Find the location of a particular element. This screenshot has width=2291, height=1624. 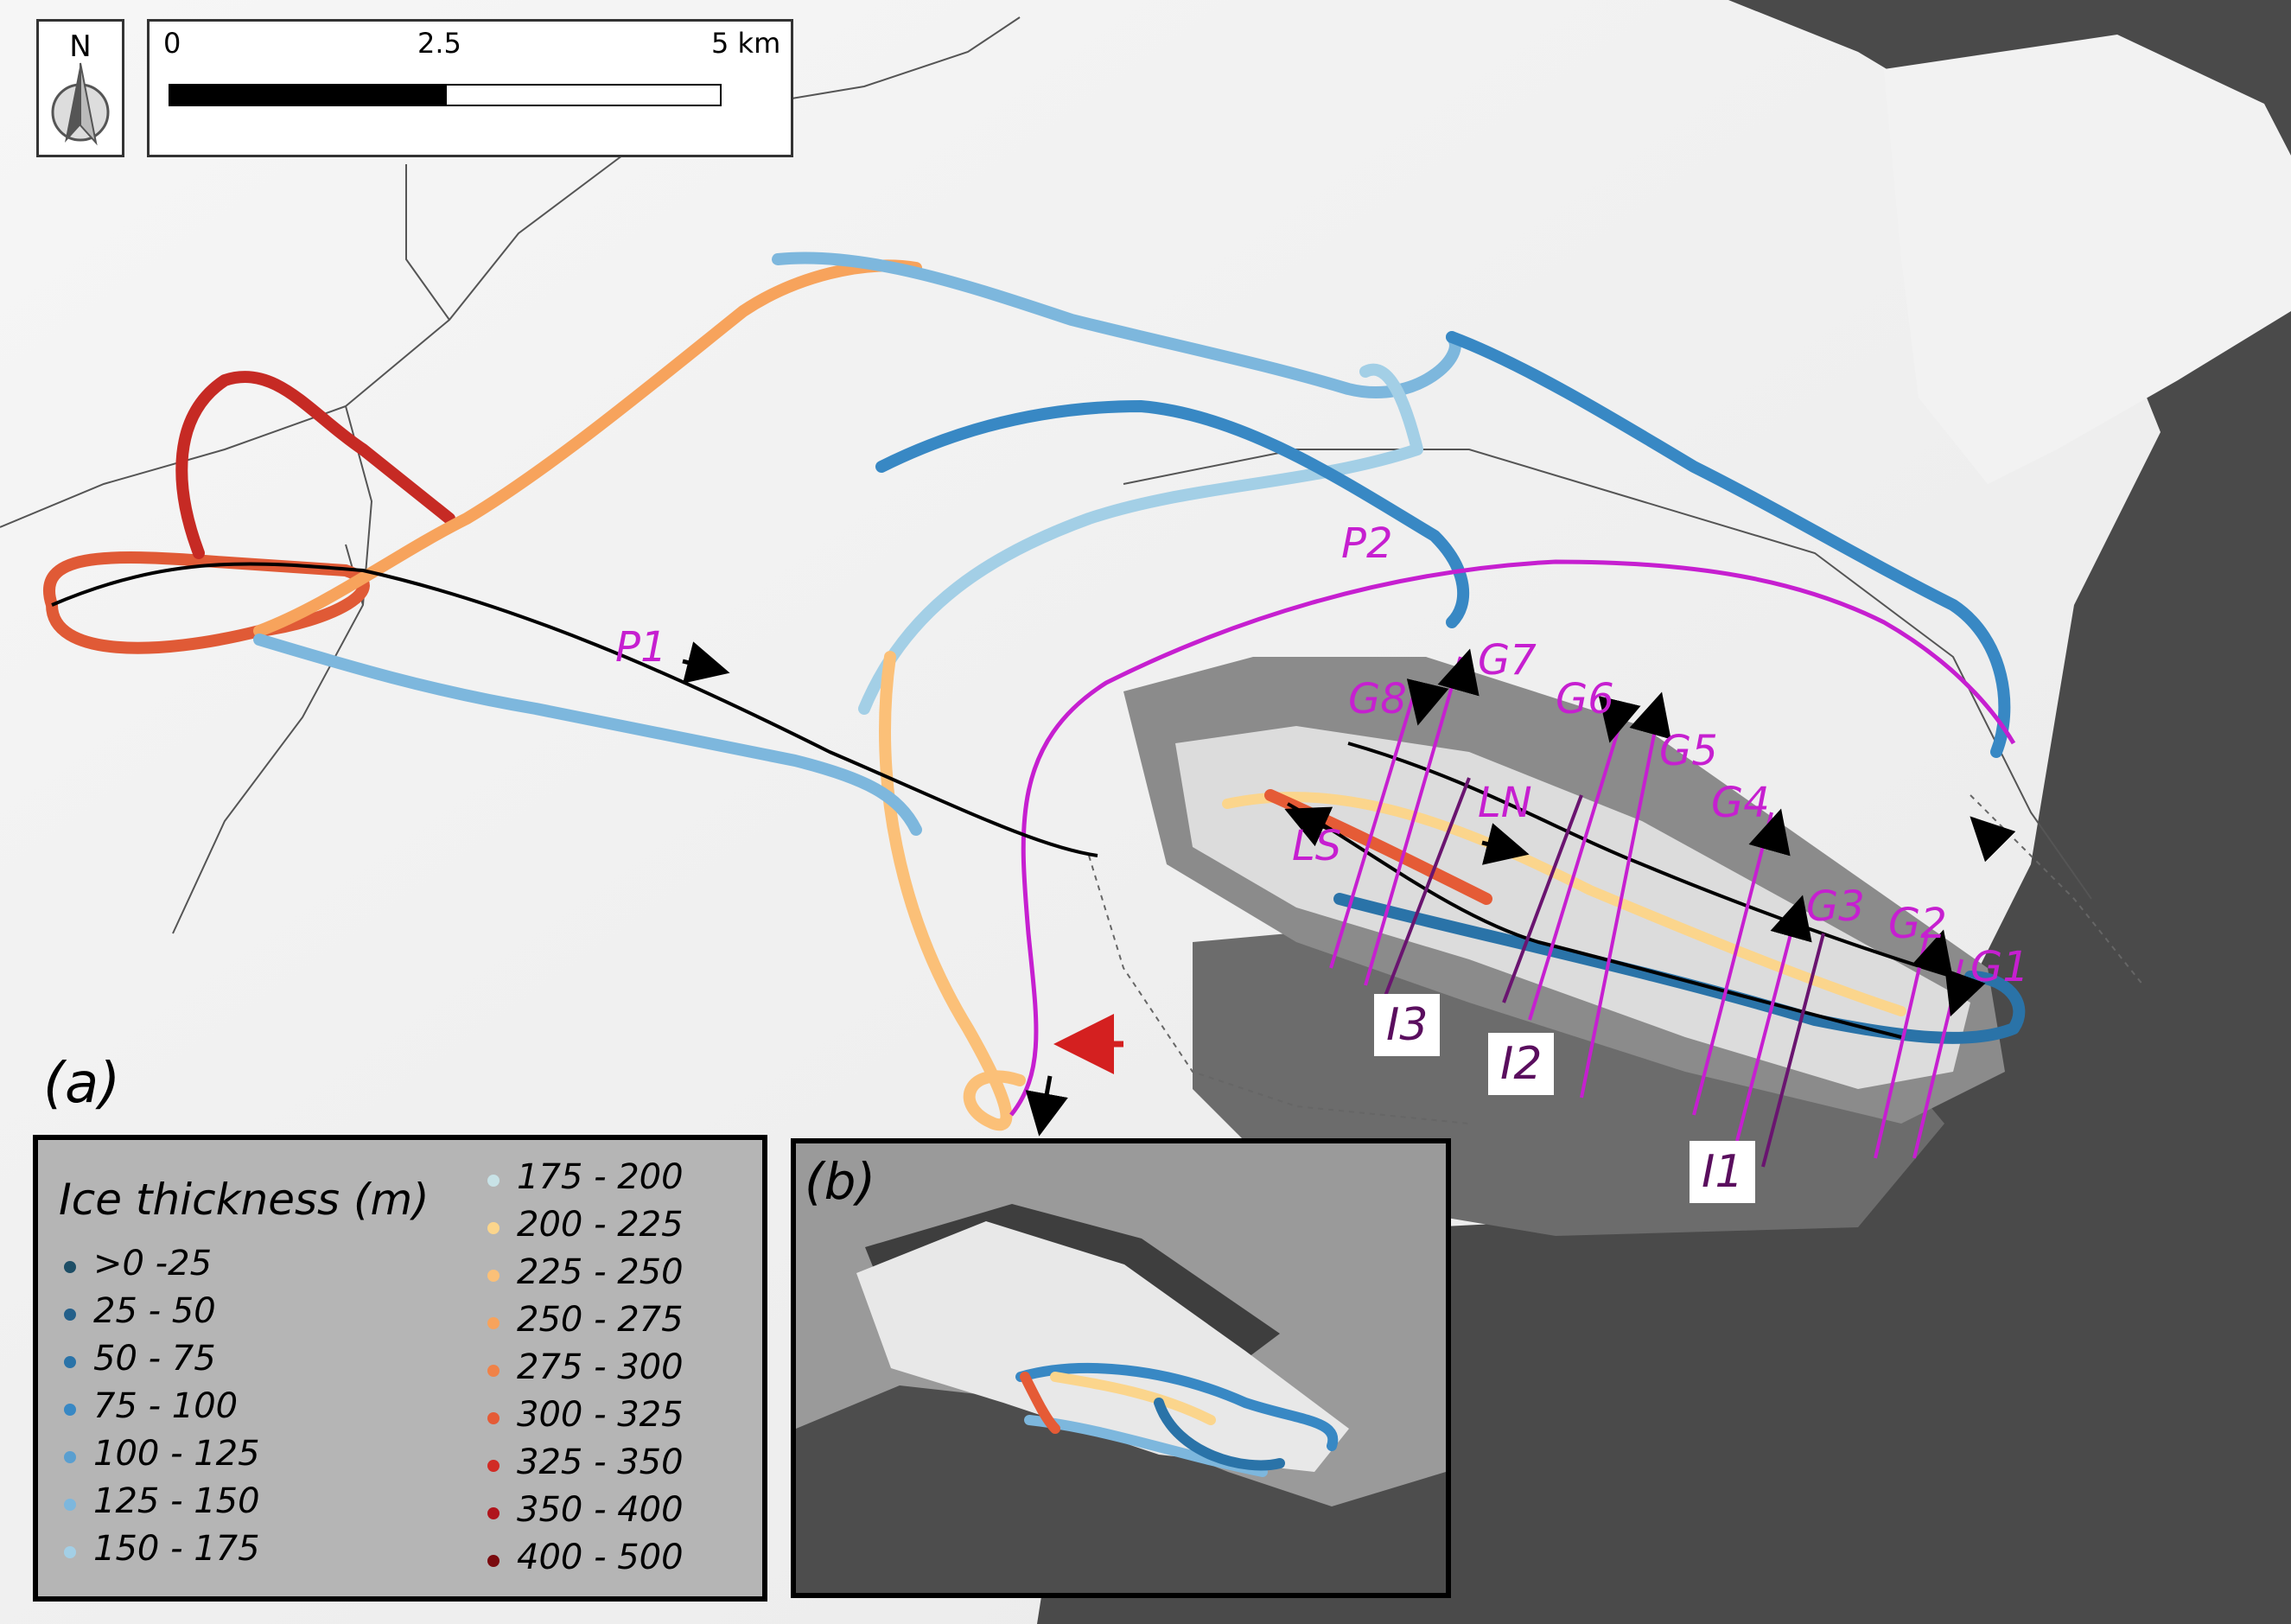

profile-g3-line is located at coordinates (1767, 1024).